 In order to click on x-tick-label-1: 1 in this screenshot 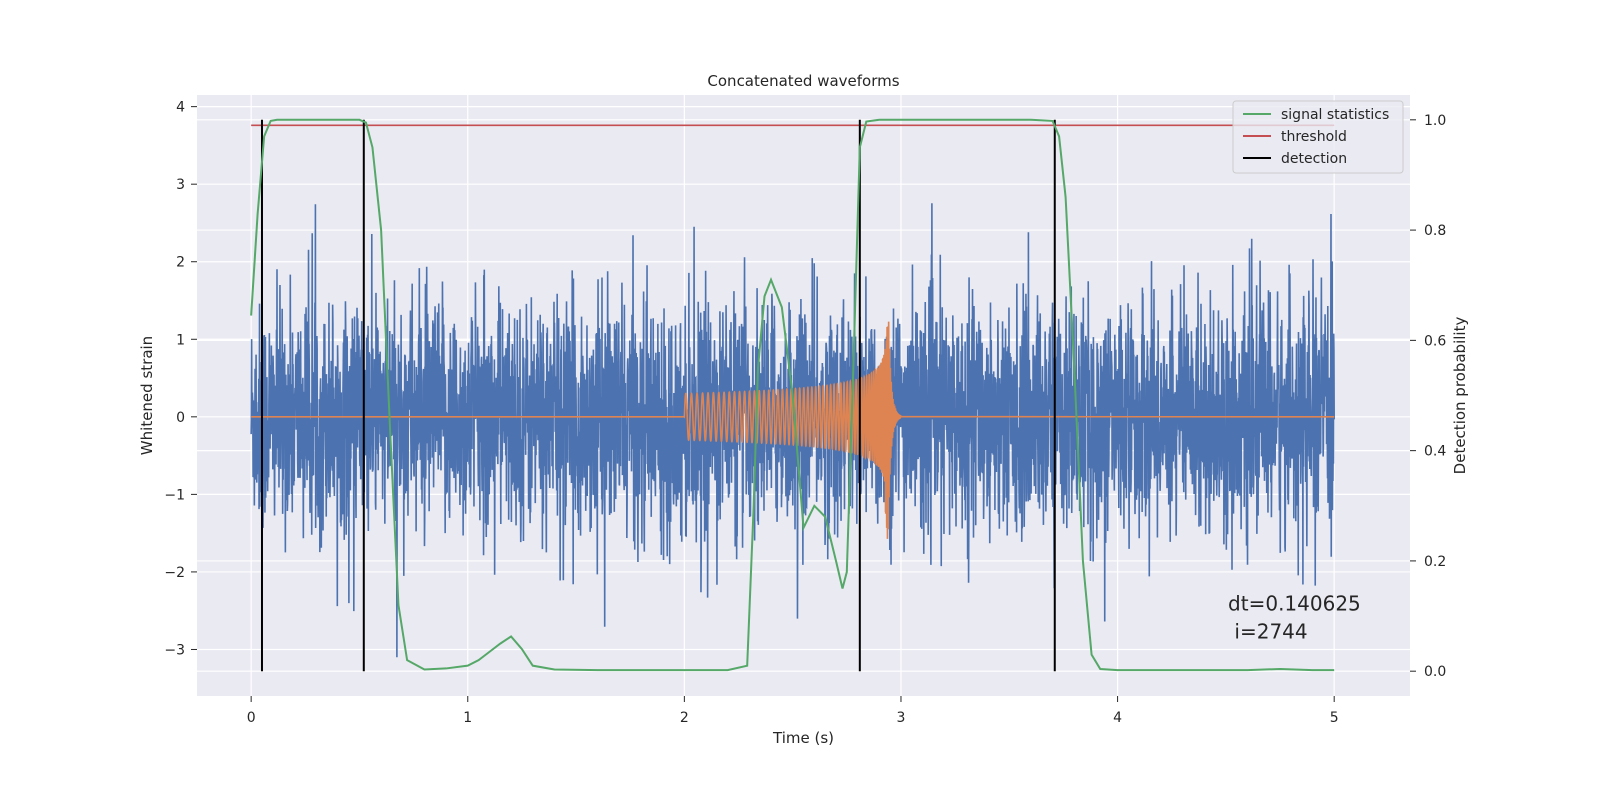, I will do `click(467, 718)`.